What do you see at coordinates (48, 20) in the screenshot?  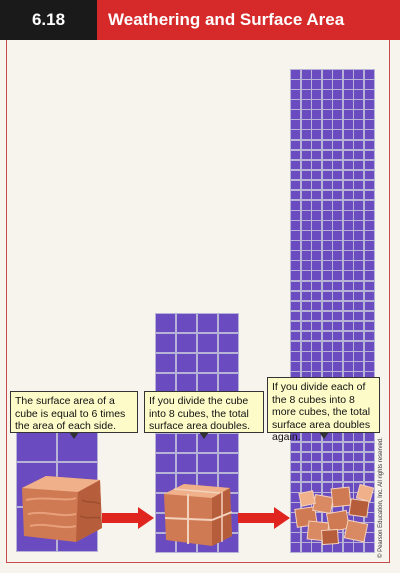 I see `figure-number: 6.18` at bounding box center [48, 20].